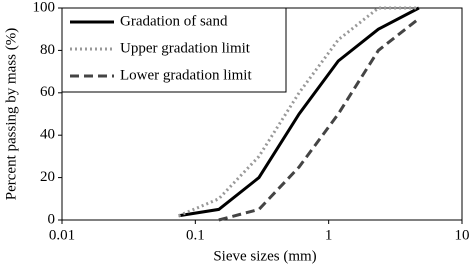 The image size is (474, 269). What do you see at coordinates (47, 92) in the screenshot?
I see `y-tick-label: 60` at bounding box center [47, 92].